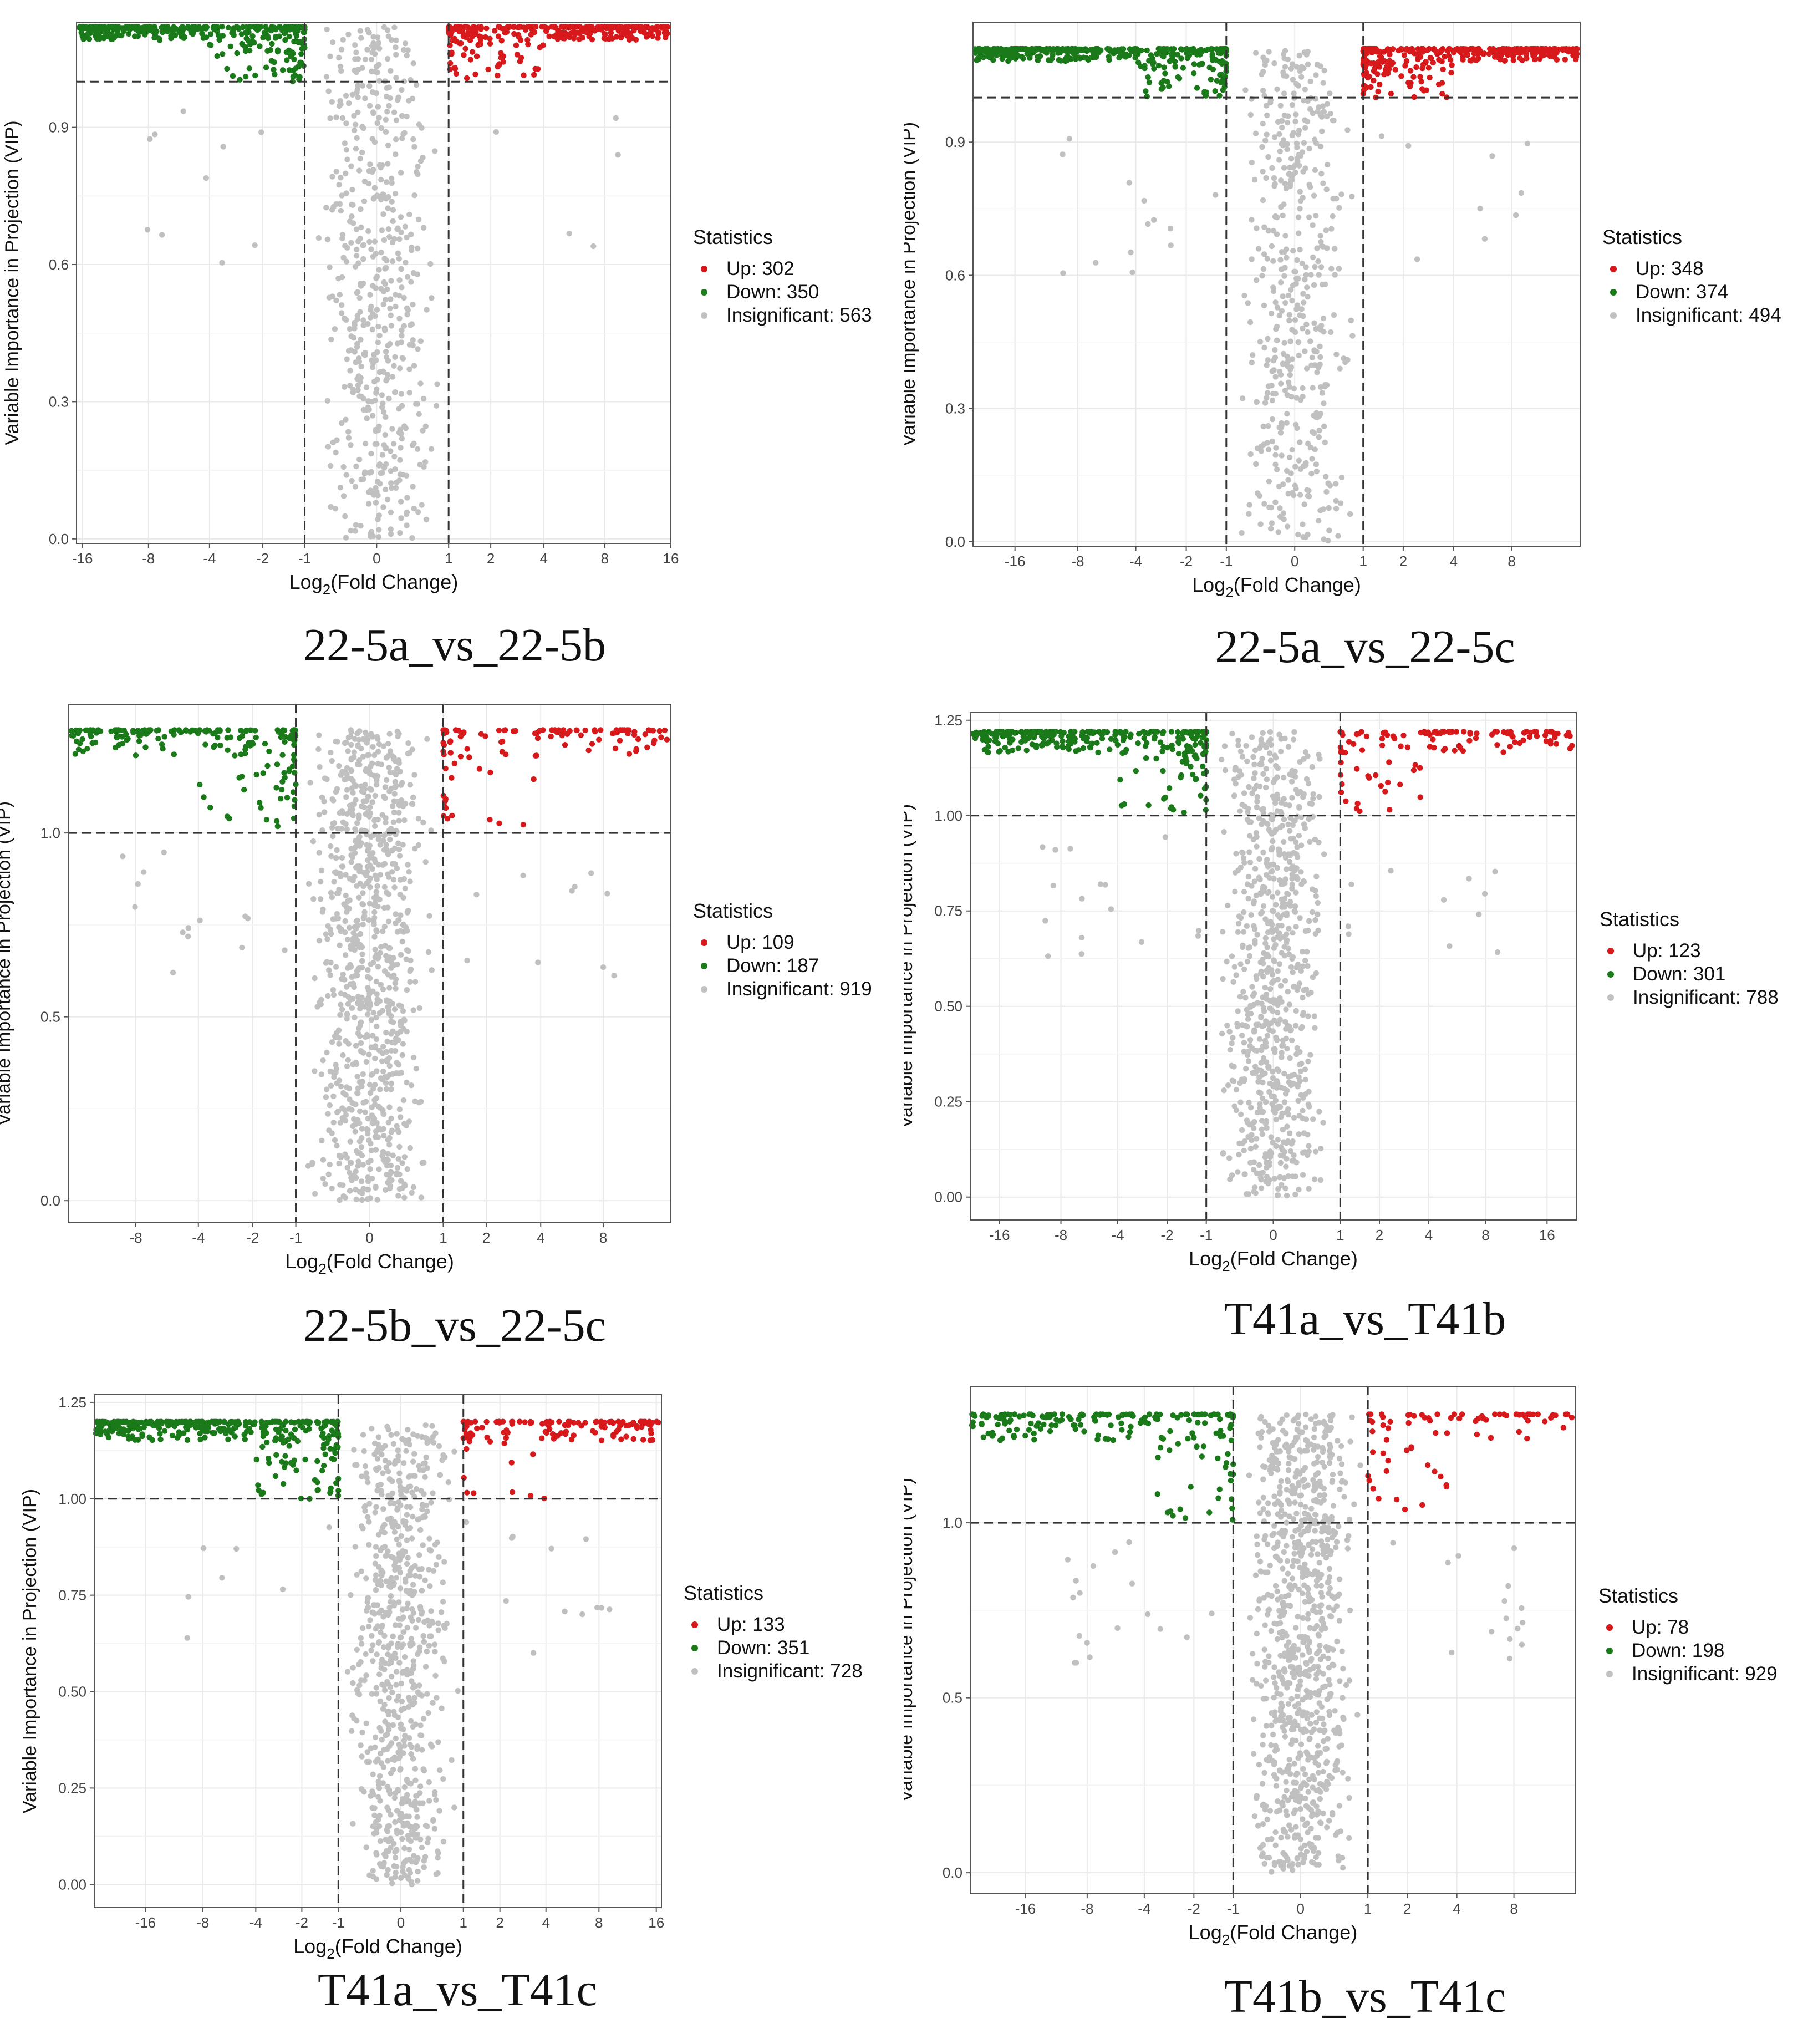 This screenshot has width=1808, height=2044. I want to click on x-tick-label: -1, so click(304, 558).